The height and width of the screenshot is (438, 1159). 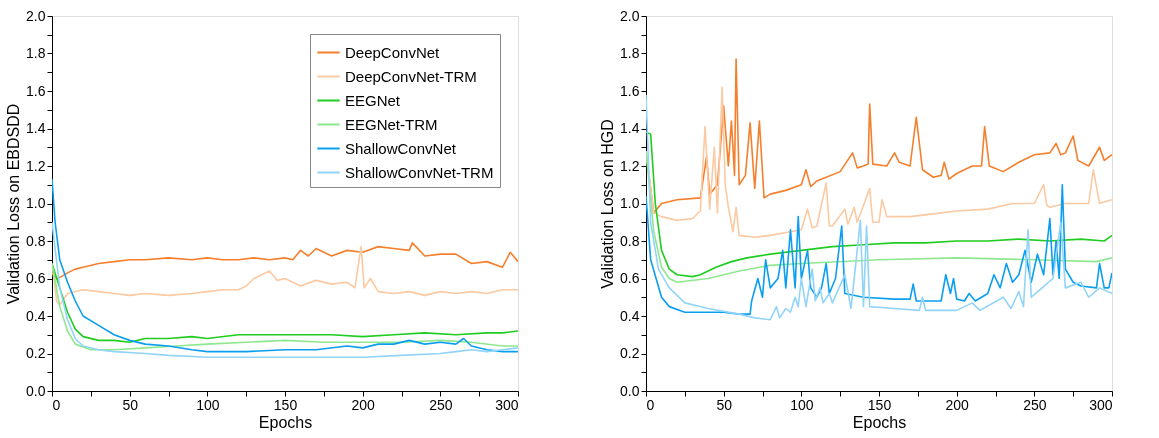 What do you see at coordinates (419, 172) in the screenshot?
I see `legend-label: ShallowConvNet-TRM` at bounding box center [419, 172].